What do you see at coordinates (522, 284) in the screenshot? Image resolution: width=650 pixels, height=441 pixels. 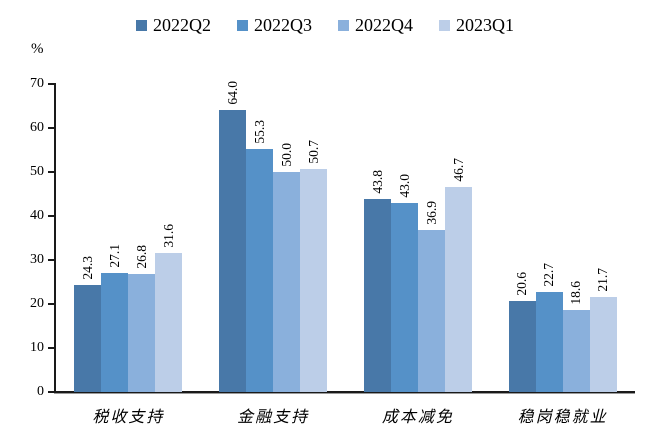 I see `bar-value-label: 20.6` at bounding box center [522, 284].